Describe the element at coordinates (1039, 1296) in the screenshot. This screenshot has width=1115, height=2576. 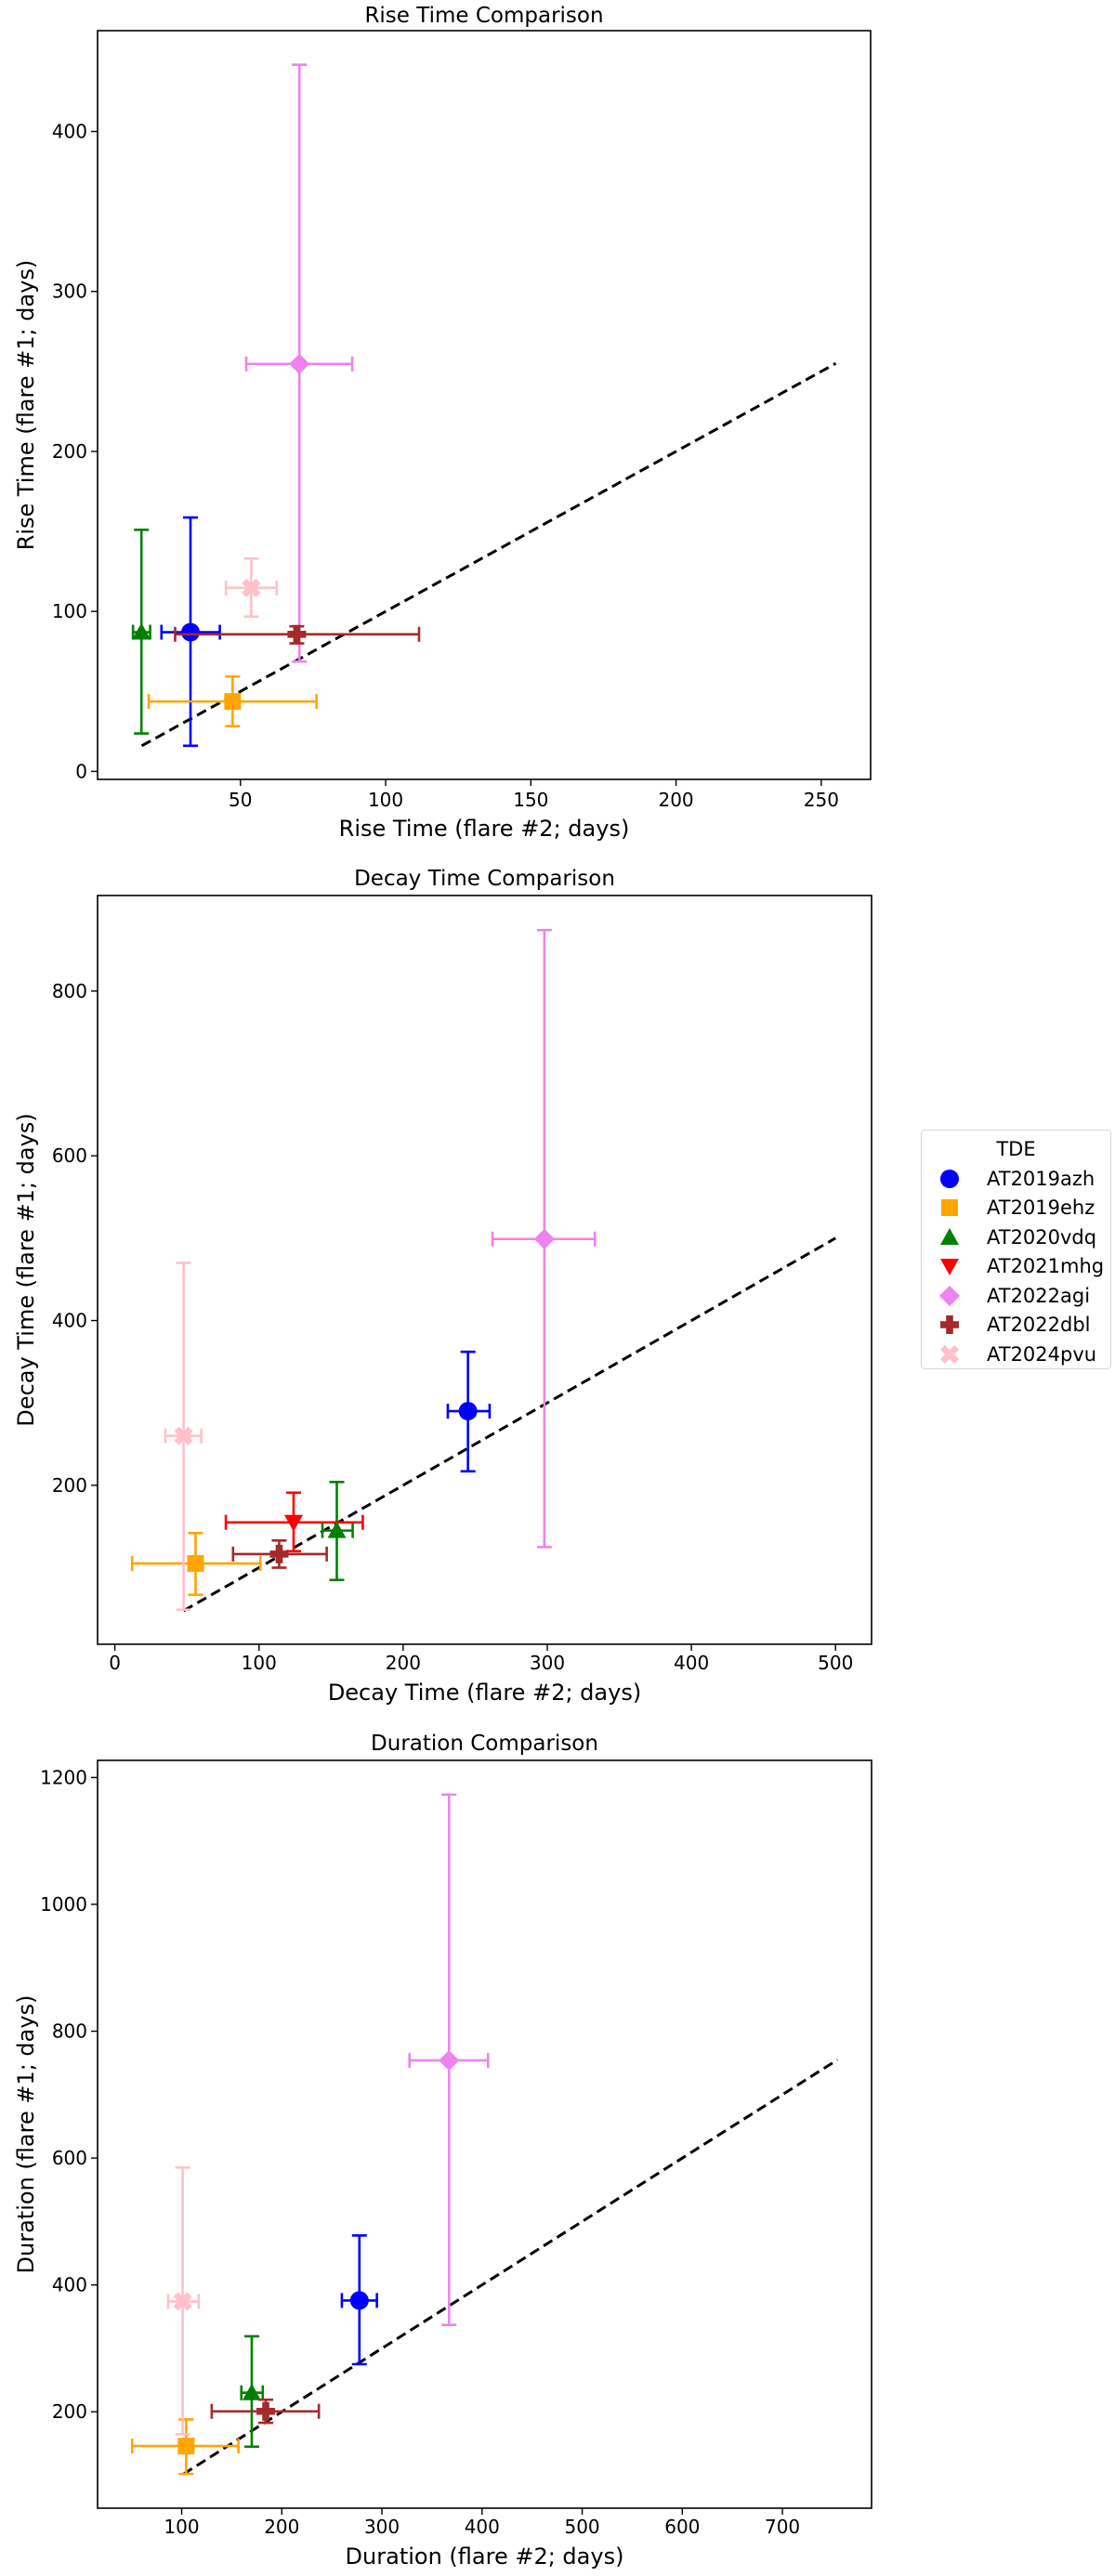
I see `legend-label: AT2022agi` at that location.